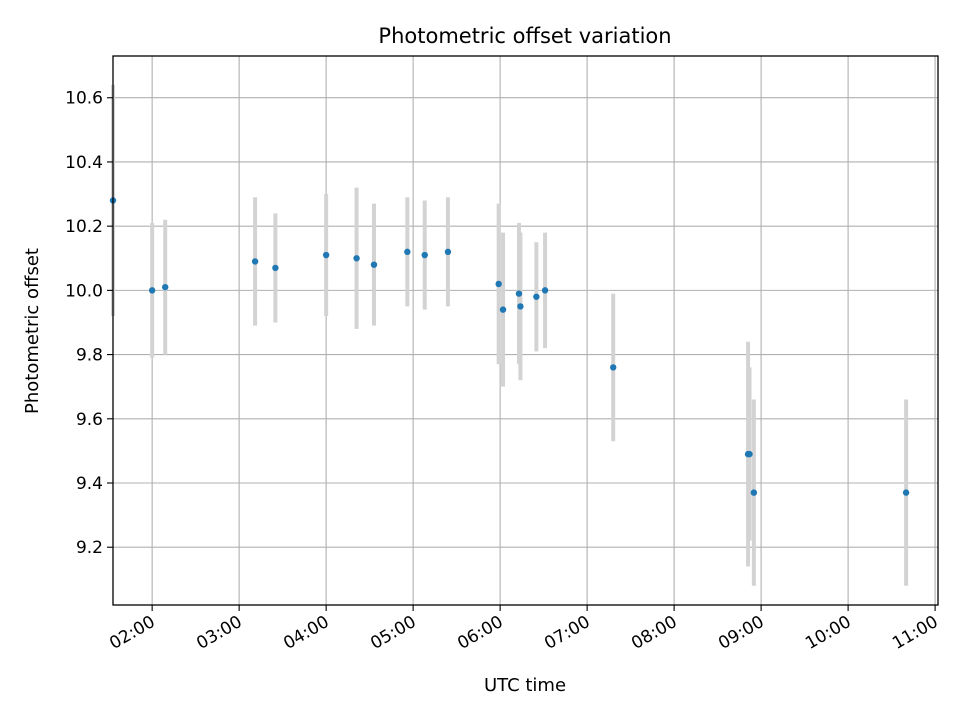  What do you see at coordinates (84, 227) in the screenshot?
I see `y-tick-label: 10.2` at bounding box center [84, 227].